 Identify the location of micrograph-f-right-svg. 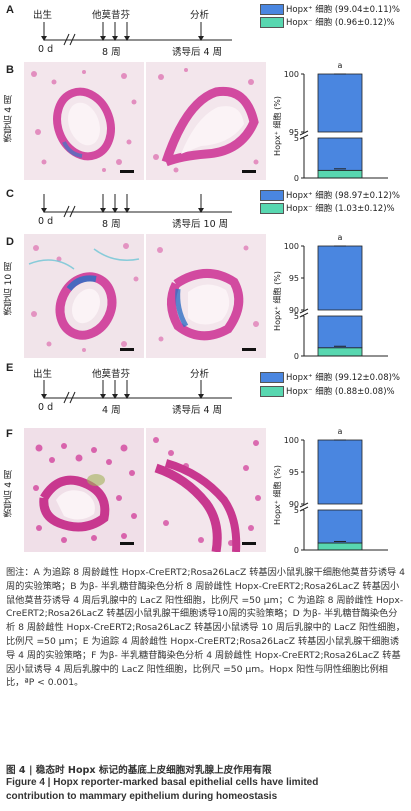
(206, 490).